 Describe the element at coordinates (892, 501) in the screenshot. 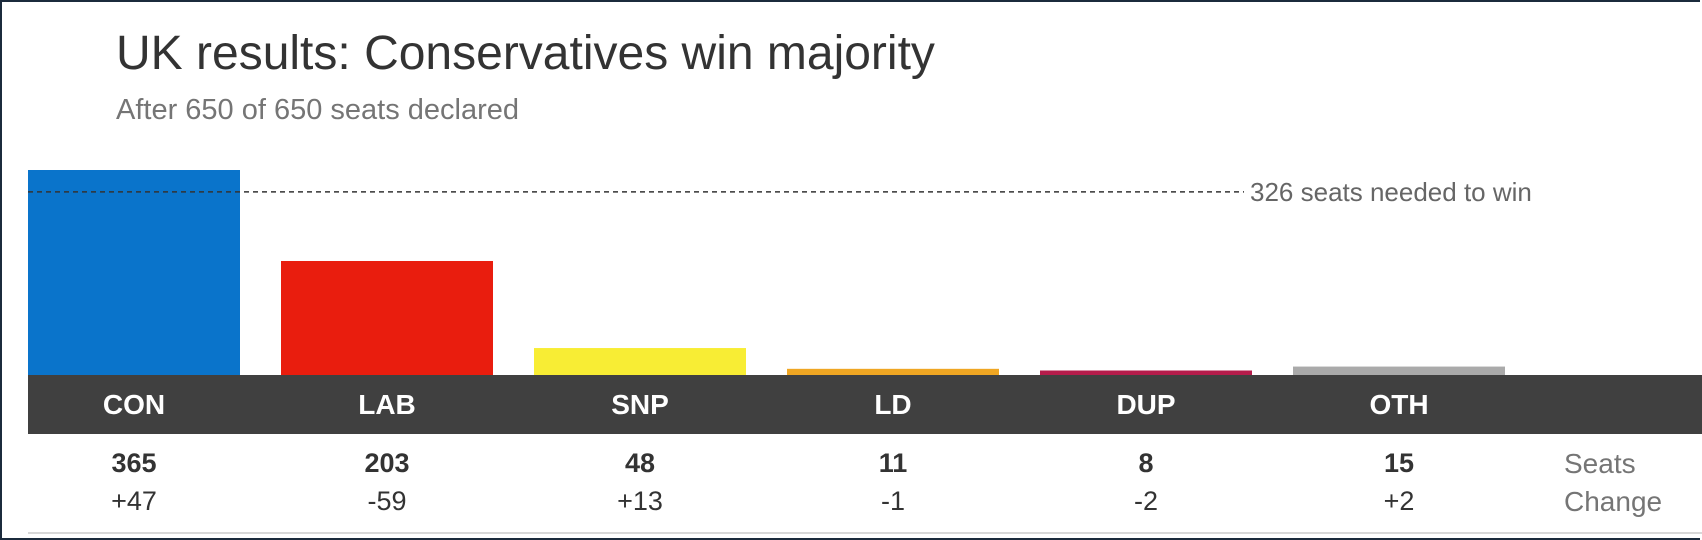

I see `change-value-ld: -1` at that location.